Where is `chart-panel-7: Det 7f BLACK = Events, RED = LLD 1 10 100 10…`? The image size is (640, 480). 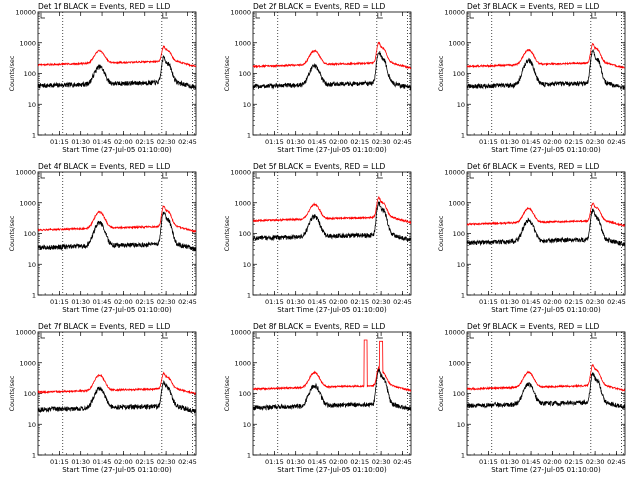 chart-panel-7: Det 7f BLACK = Events, RED = LLD 1 10 100 10… is located at coordinates (102, 398).